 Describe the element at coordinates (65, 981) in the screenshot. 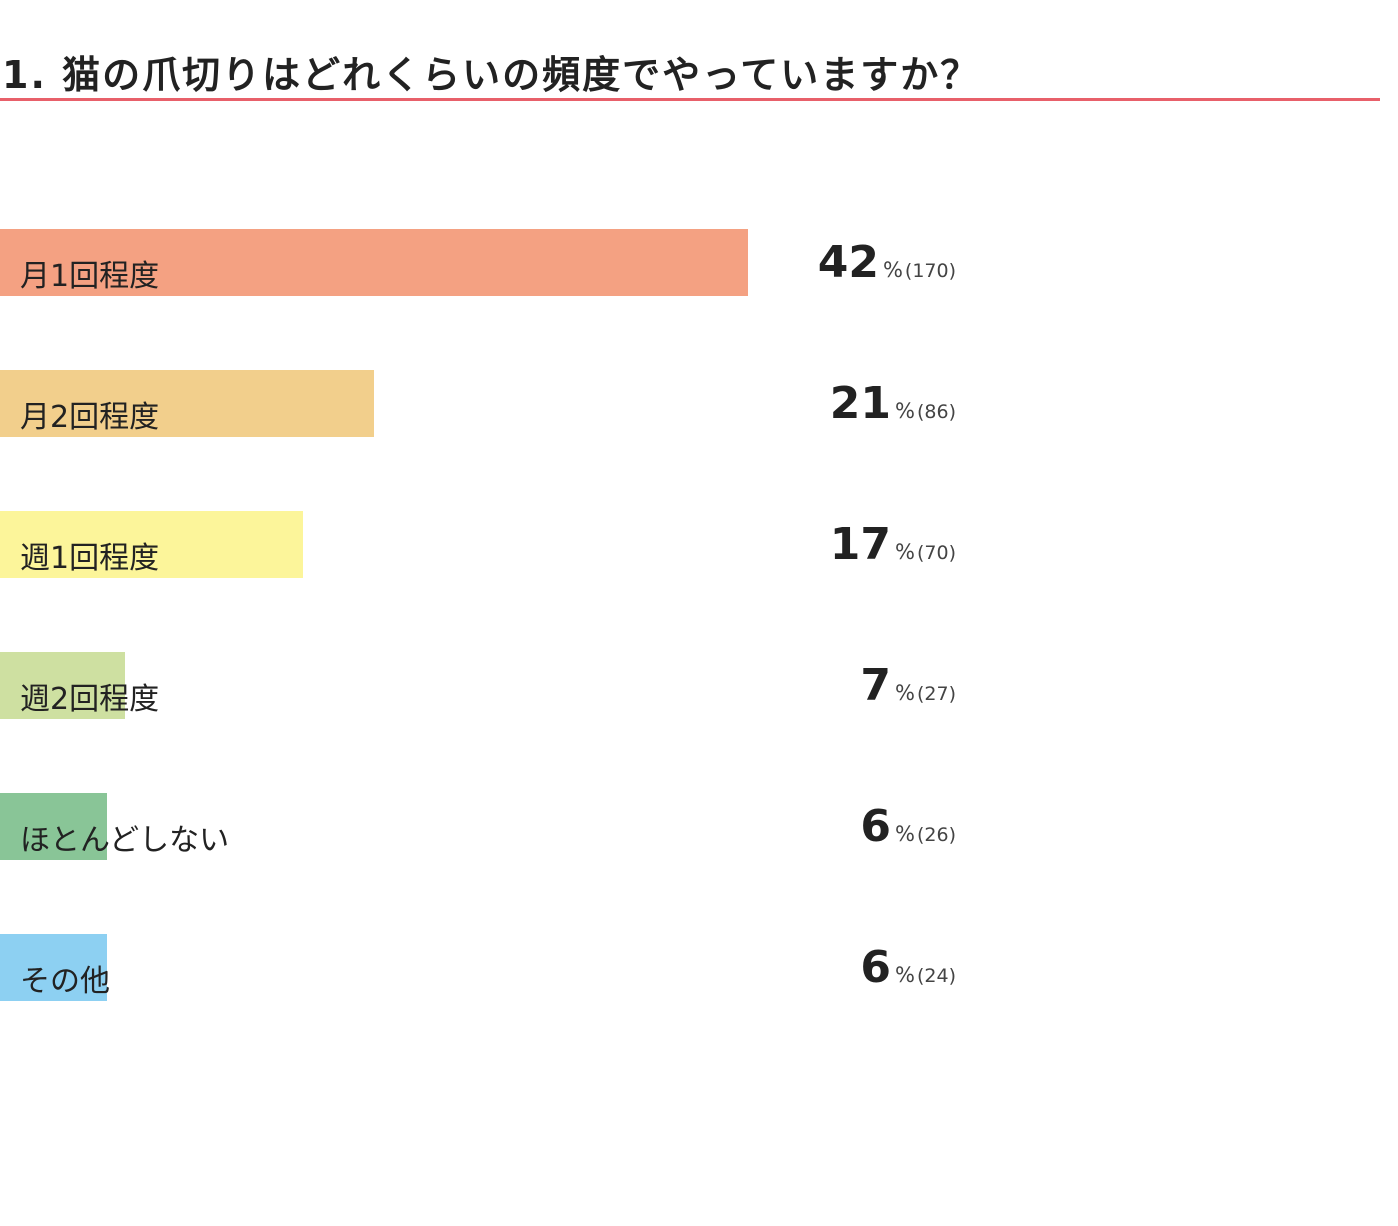

I see `bar-label-6: その他` at that location.